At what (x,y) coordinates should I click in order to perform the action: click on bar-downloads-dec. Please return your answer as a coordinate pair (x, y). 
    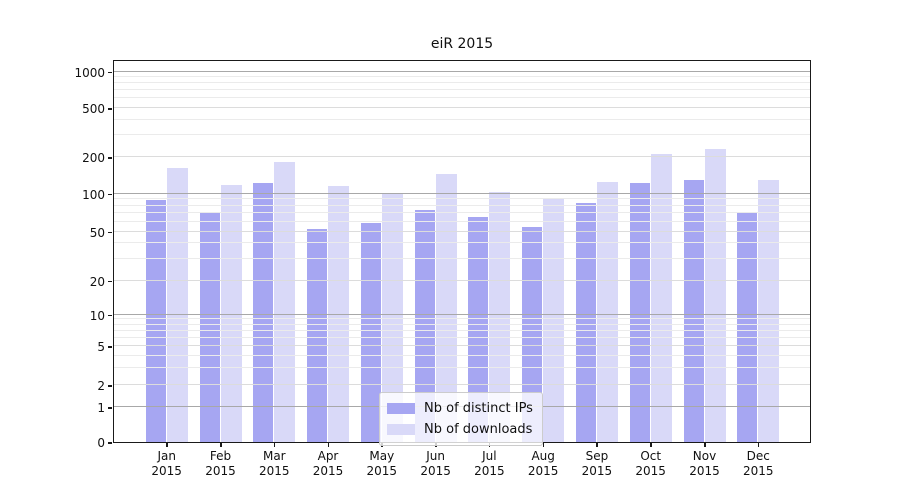
    Looking at the image, I should click on (769, 311).